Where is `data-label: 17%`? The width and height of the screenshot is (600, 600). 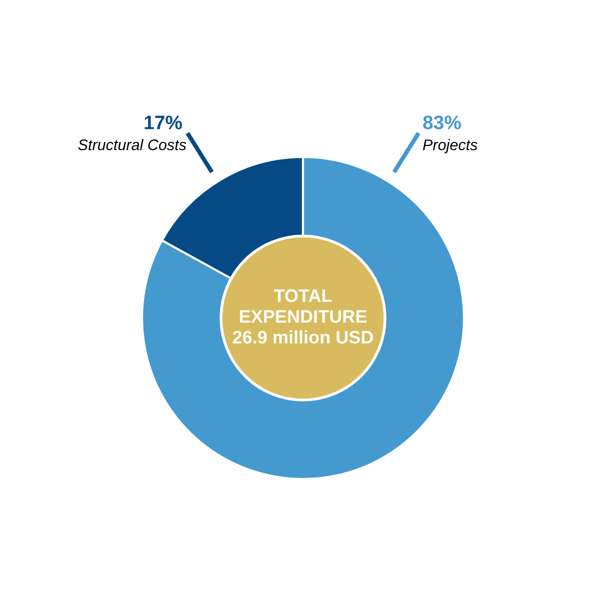
data-label: 17% is located at coordinates (163, 123).